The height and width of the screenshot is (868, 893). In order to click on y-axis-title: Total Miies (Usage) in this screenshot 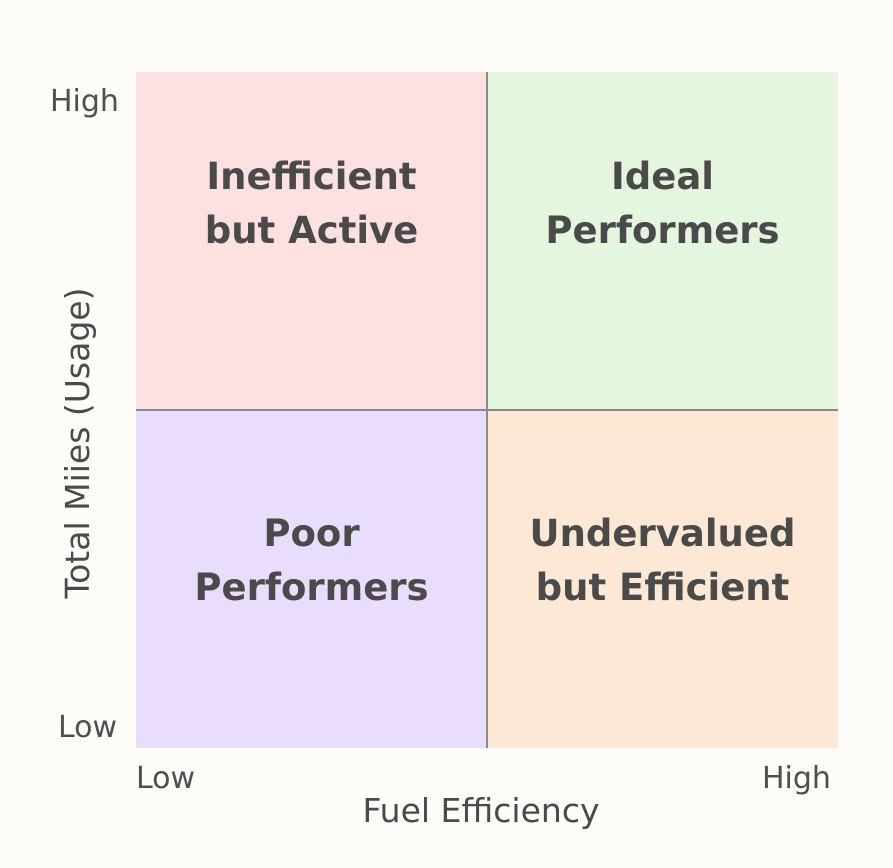, I will do `click(77, 443)`.